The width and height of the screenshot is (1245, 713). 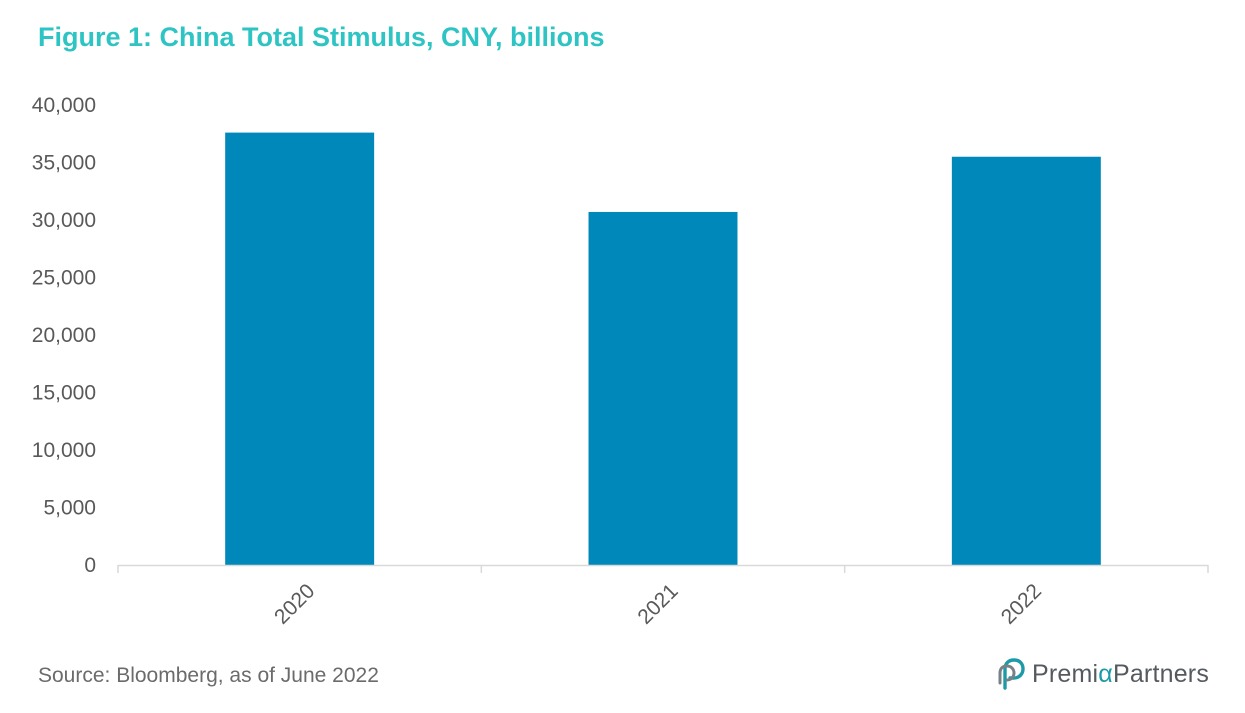 I want to click on y-tick-label: 25,000, so click(x=64, y=278).